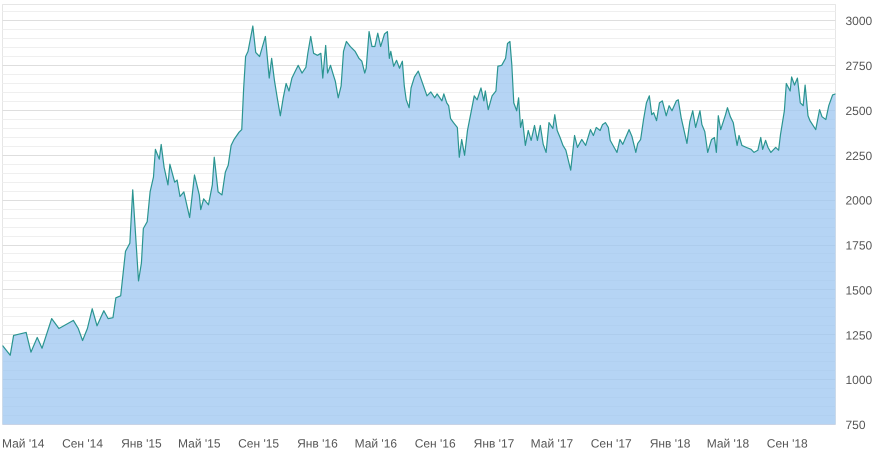  Describe the element at coordinates (23, 443) in the screenshot. I see `x-tick-label: Май '14` at that location.